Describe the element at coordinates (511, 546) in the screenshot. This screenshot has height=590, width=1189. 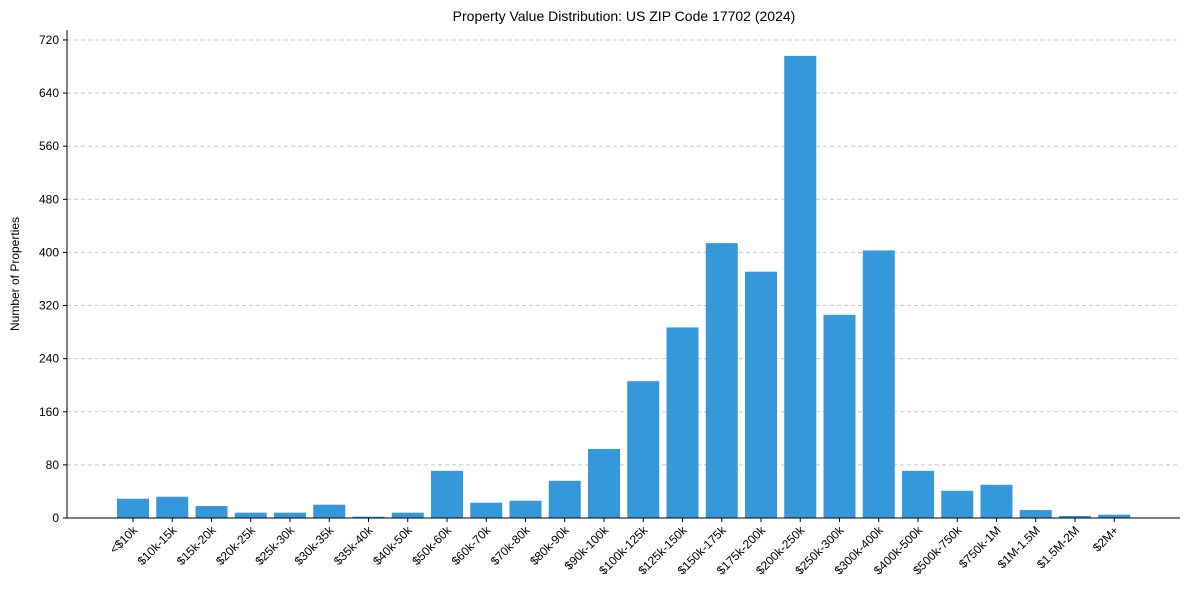
I see `x-tick-label: $70k-80k` at that location.